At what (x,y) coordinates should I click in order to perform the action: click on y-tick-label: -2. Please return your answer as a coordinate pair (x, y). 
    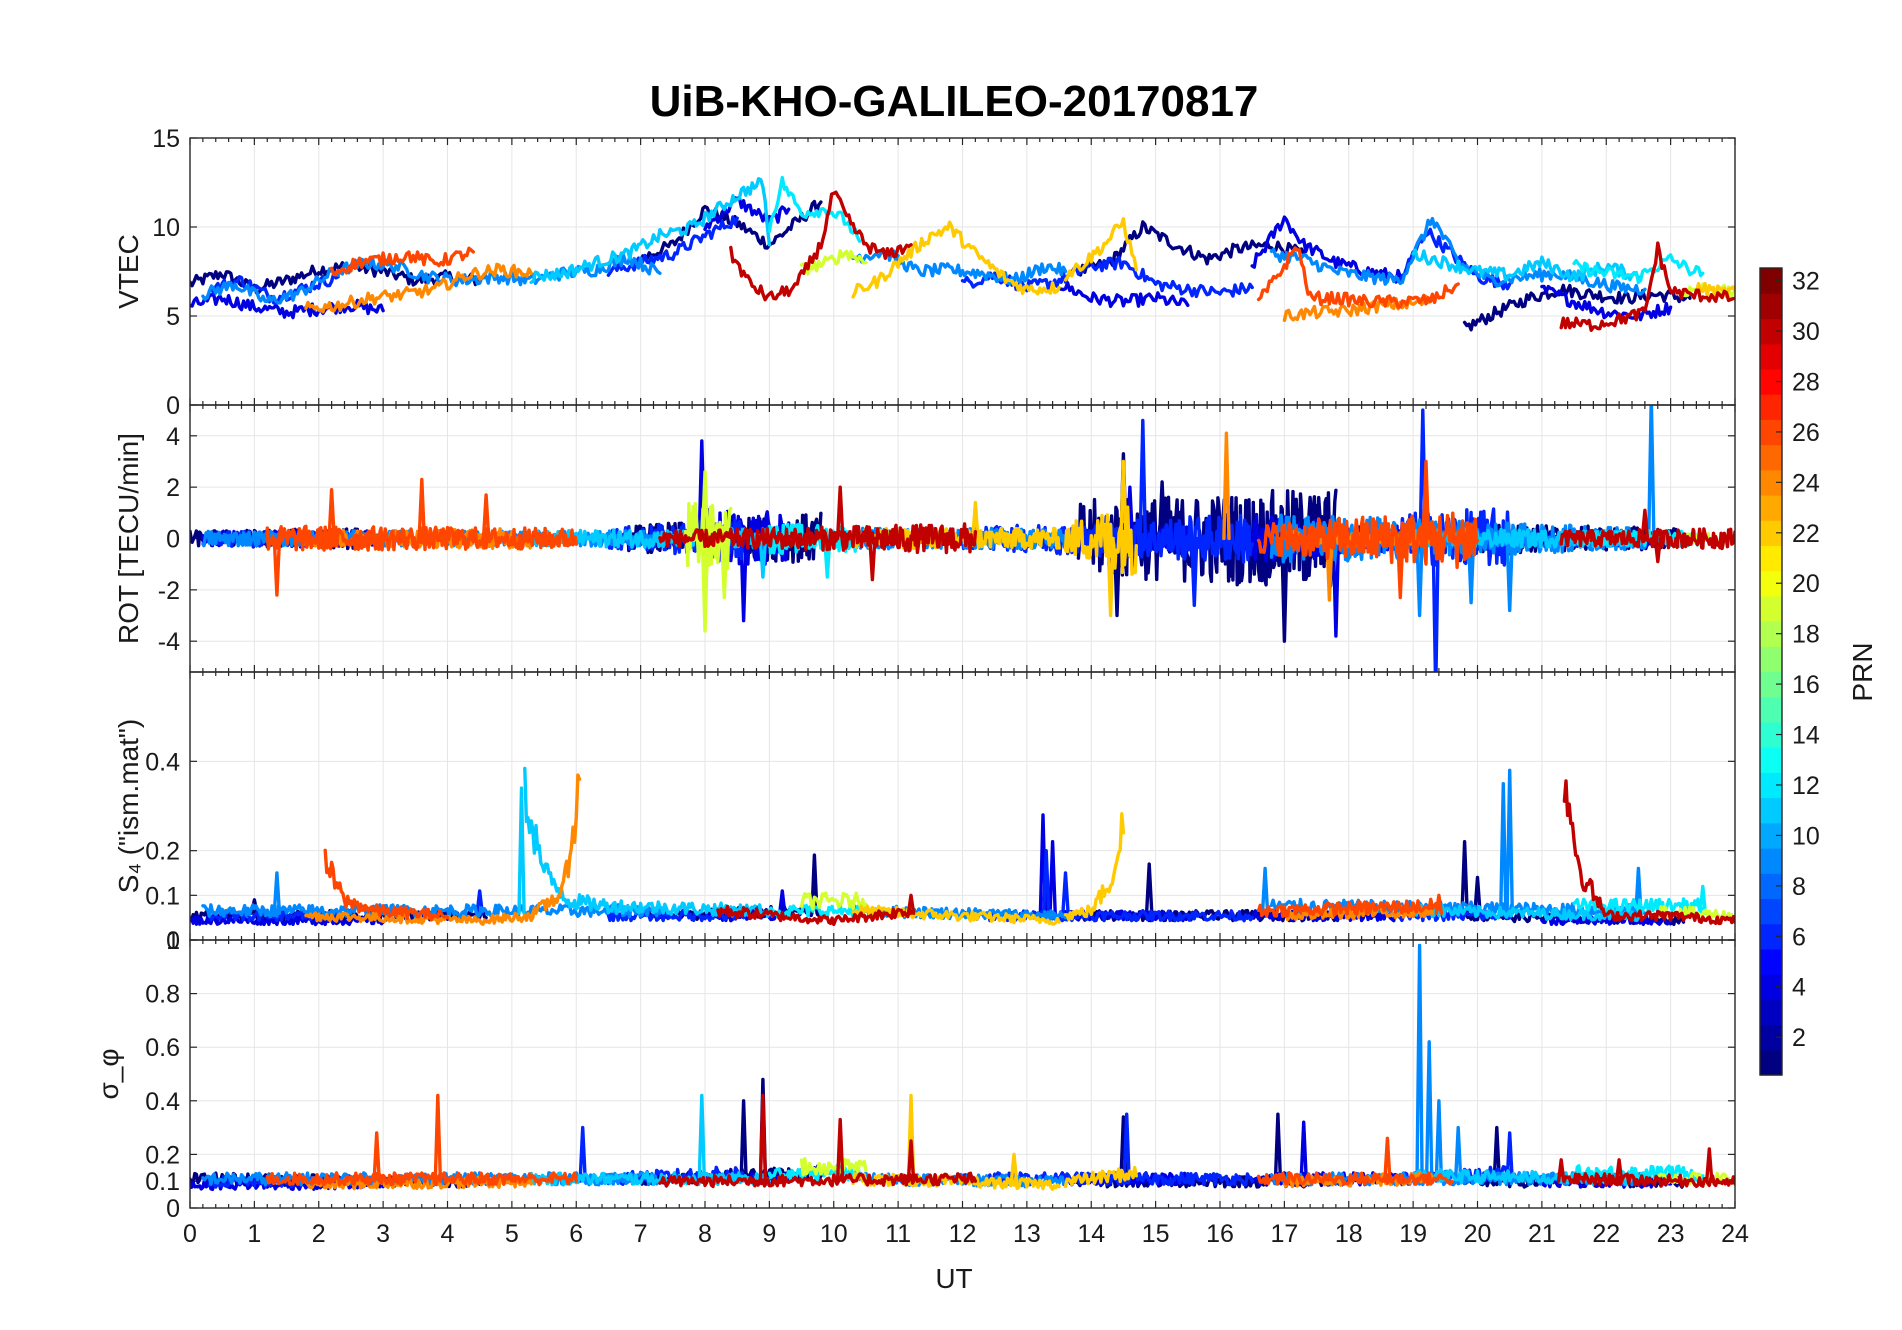
    Looking at the image, I should click on (169, 591).